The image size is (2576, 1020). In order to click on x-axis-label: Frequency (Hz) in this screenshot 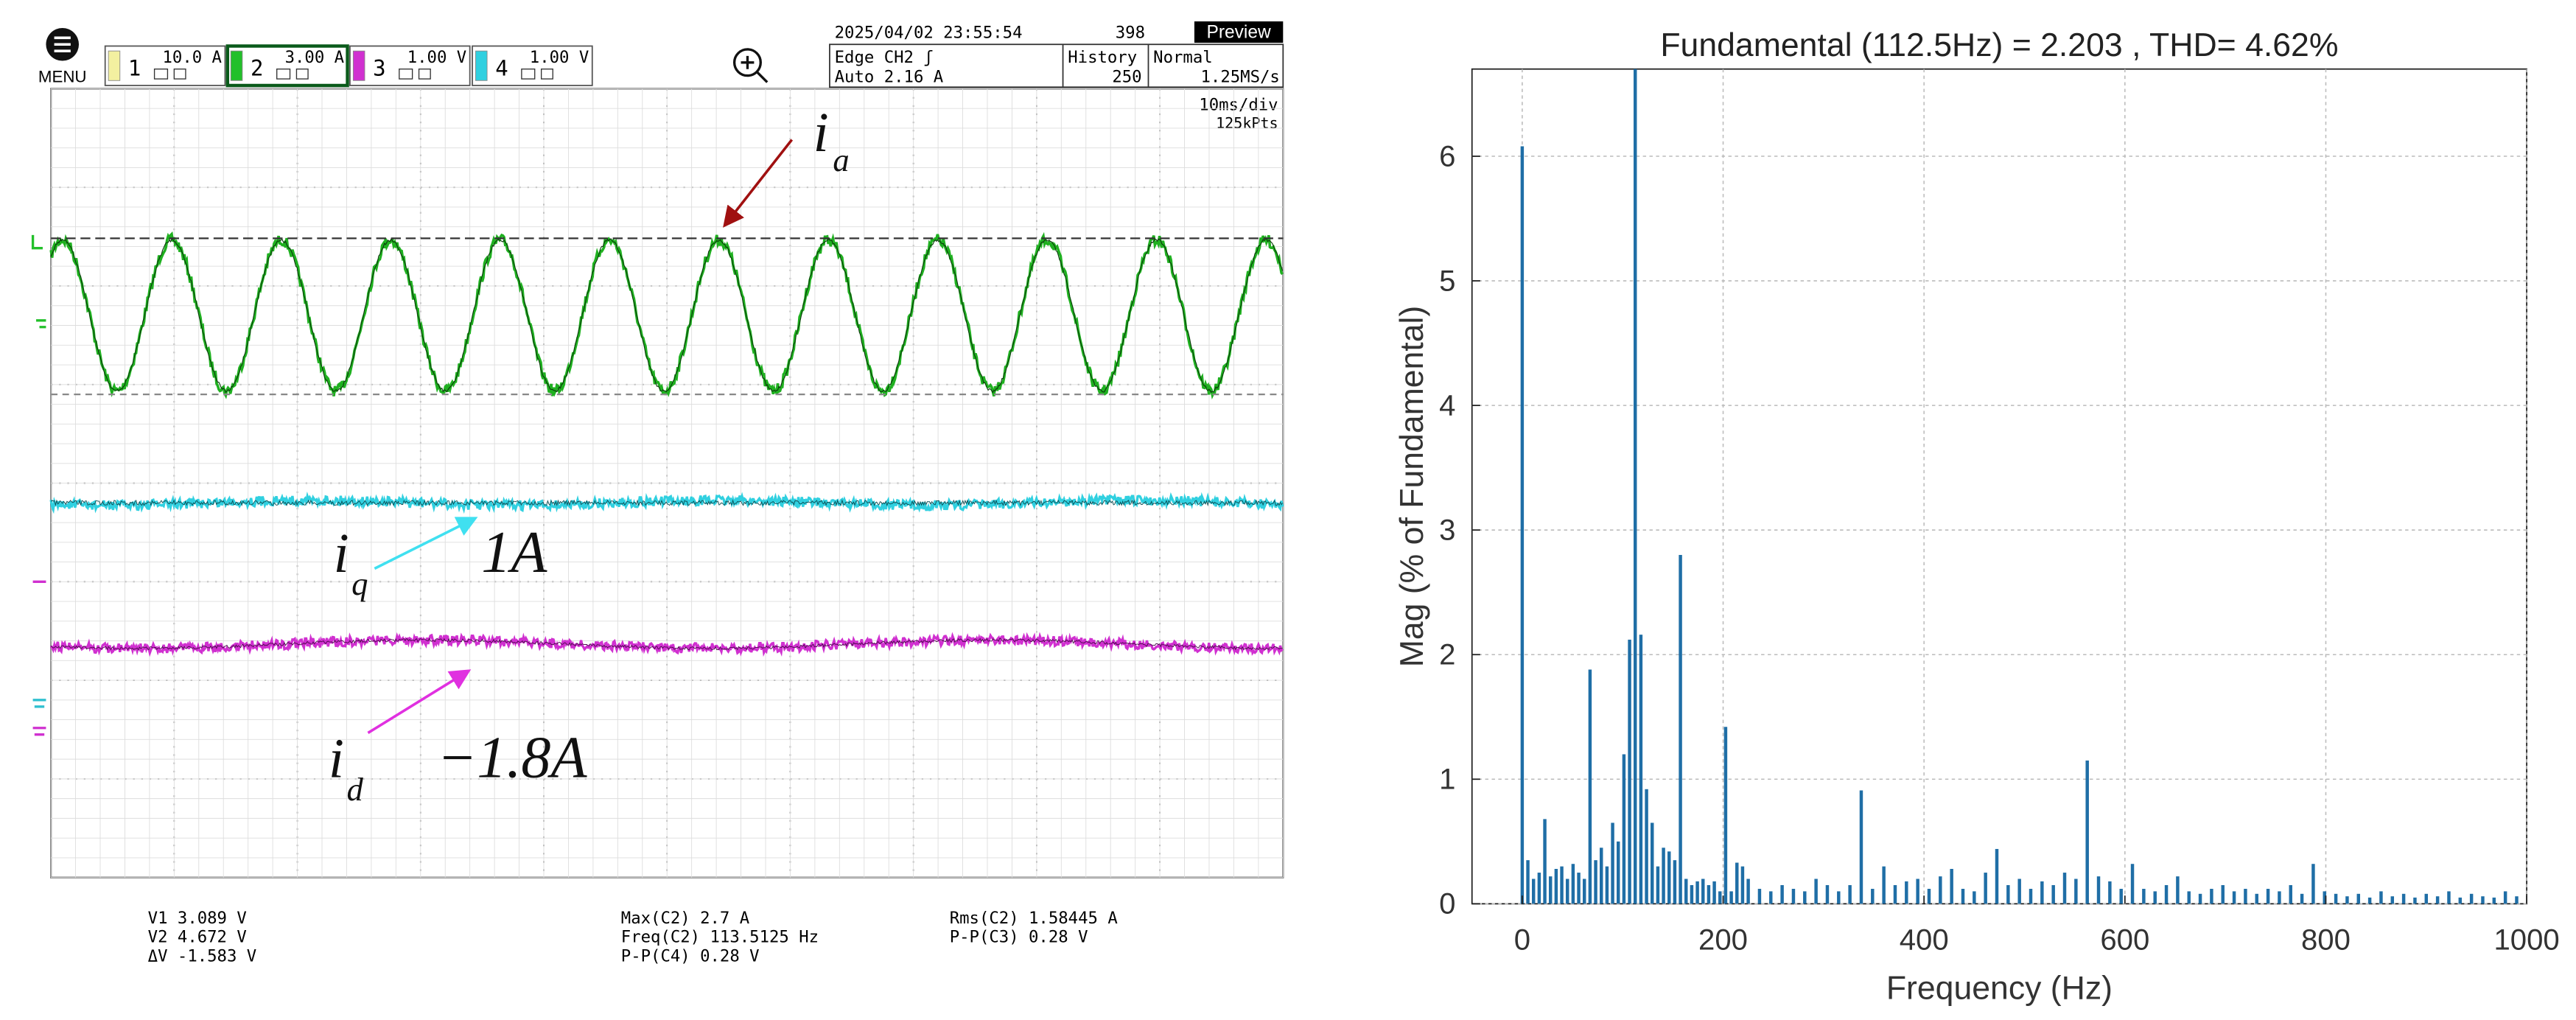, I will do `click(1999, 989)`.